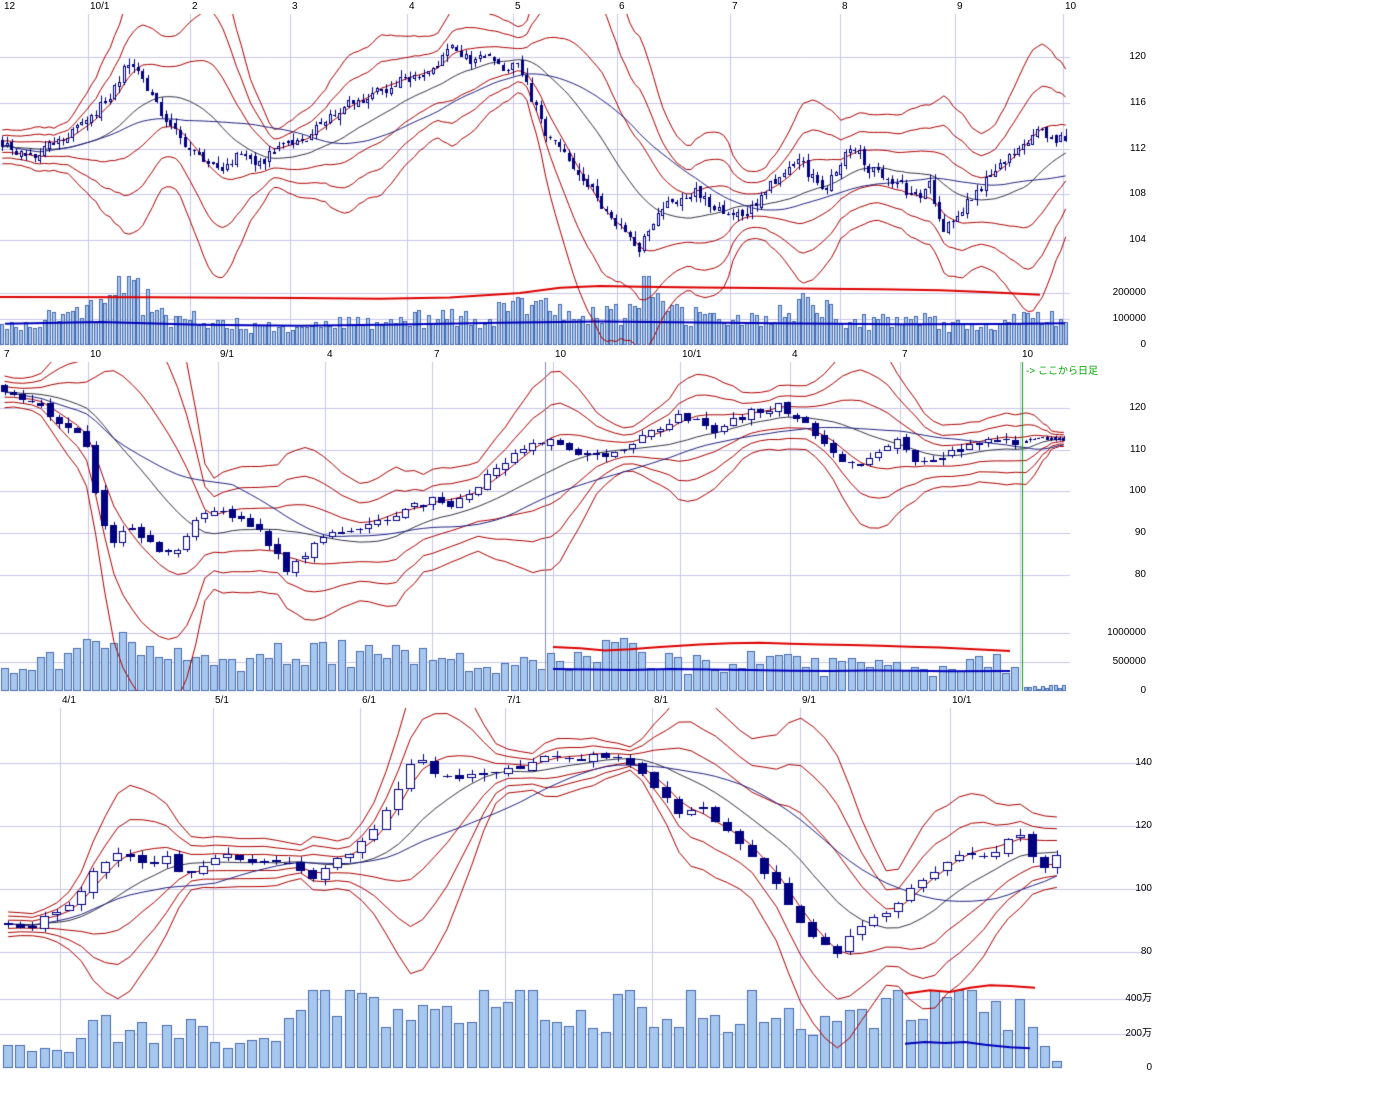 The width and height of the screenshot is (1382, 1114). Describe the element at coordinates (1140, 532) in the screenshot. I see `price-axis-label: 90` at that location.